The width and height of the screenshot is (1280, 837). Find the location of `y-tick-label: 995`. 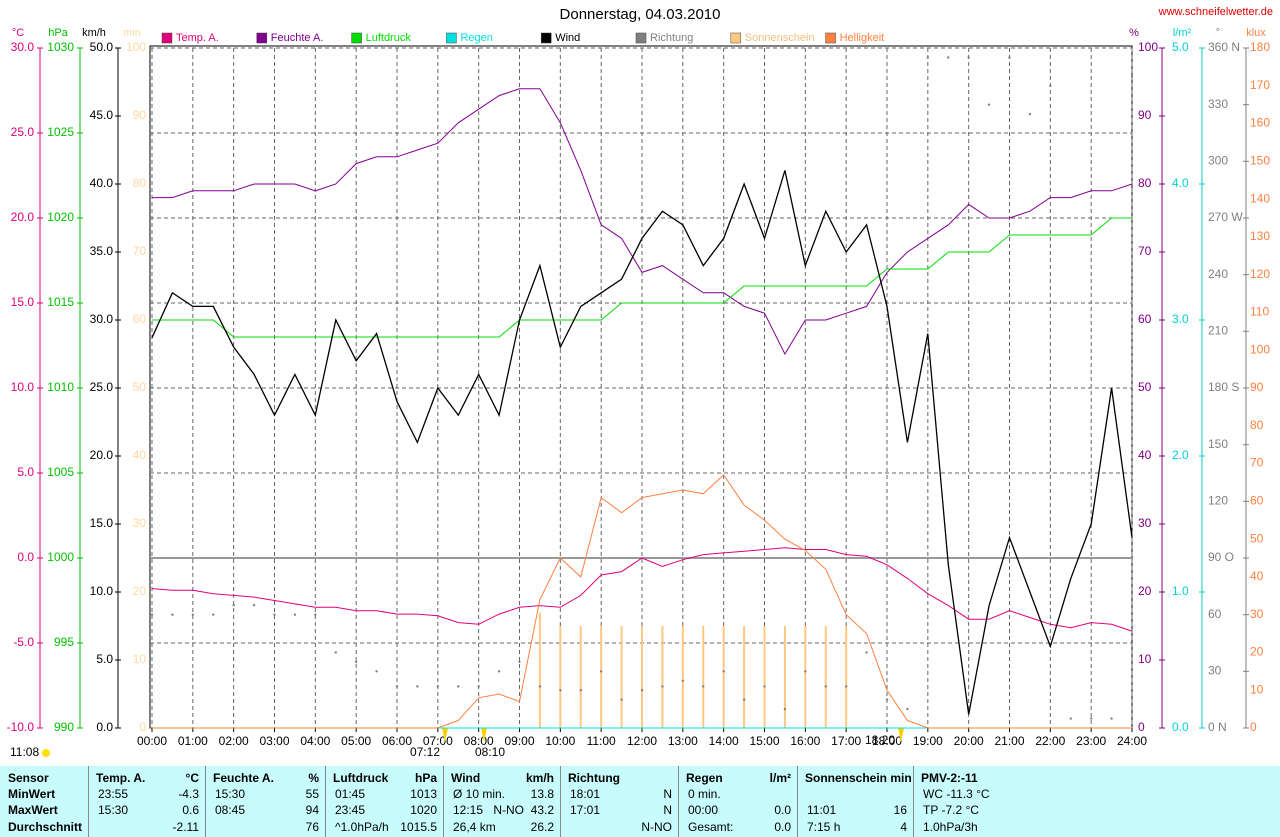

y-tick-label: 995 is located at coordinates (64, 642).